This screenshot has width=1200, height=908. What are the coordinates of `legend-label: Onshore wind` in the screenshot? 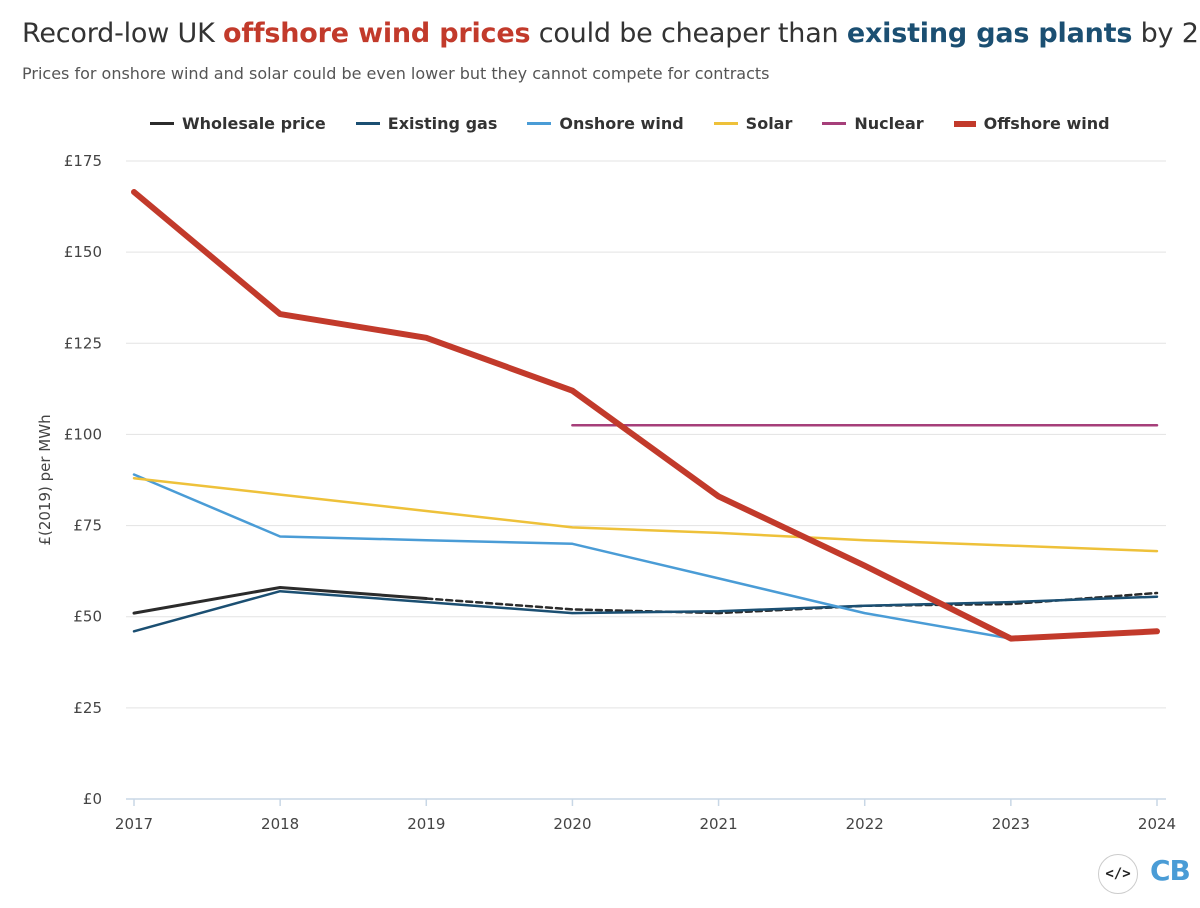 It's located at (621, 123).